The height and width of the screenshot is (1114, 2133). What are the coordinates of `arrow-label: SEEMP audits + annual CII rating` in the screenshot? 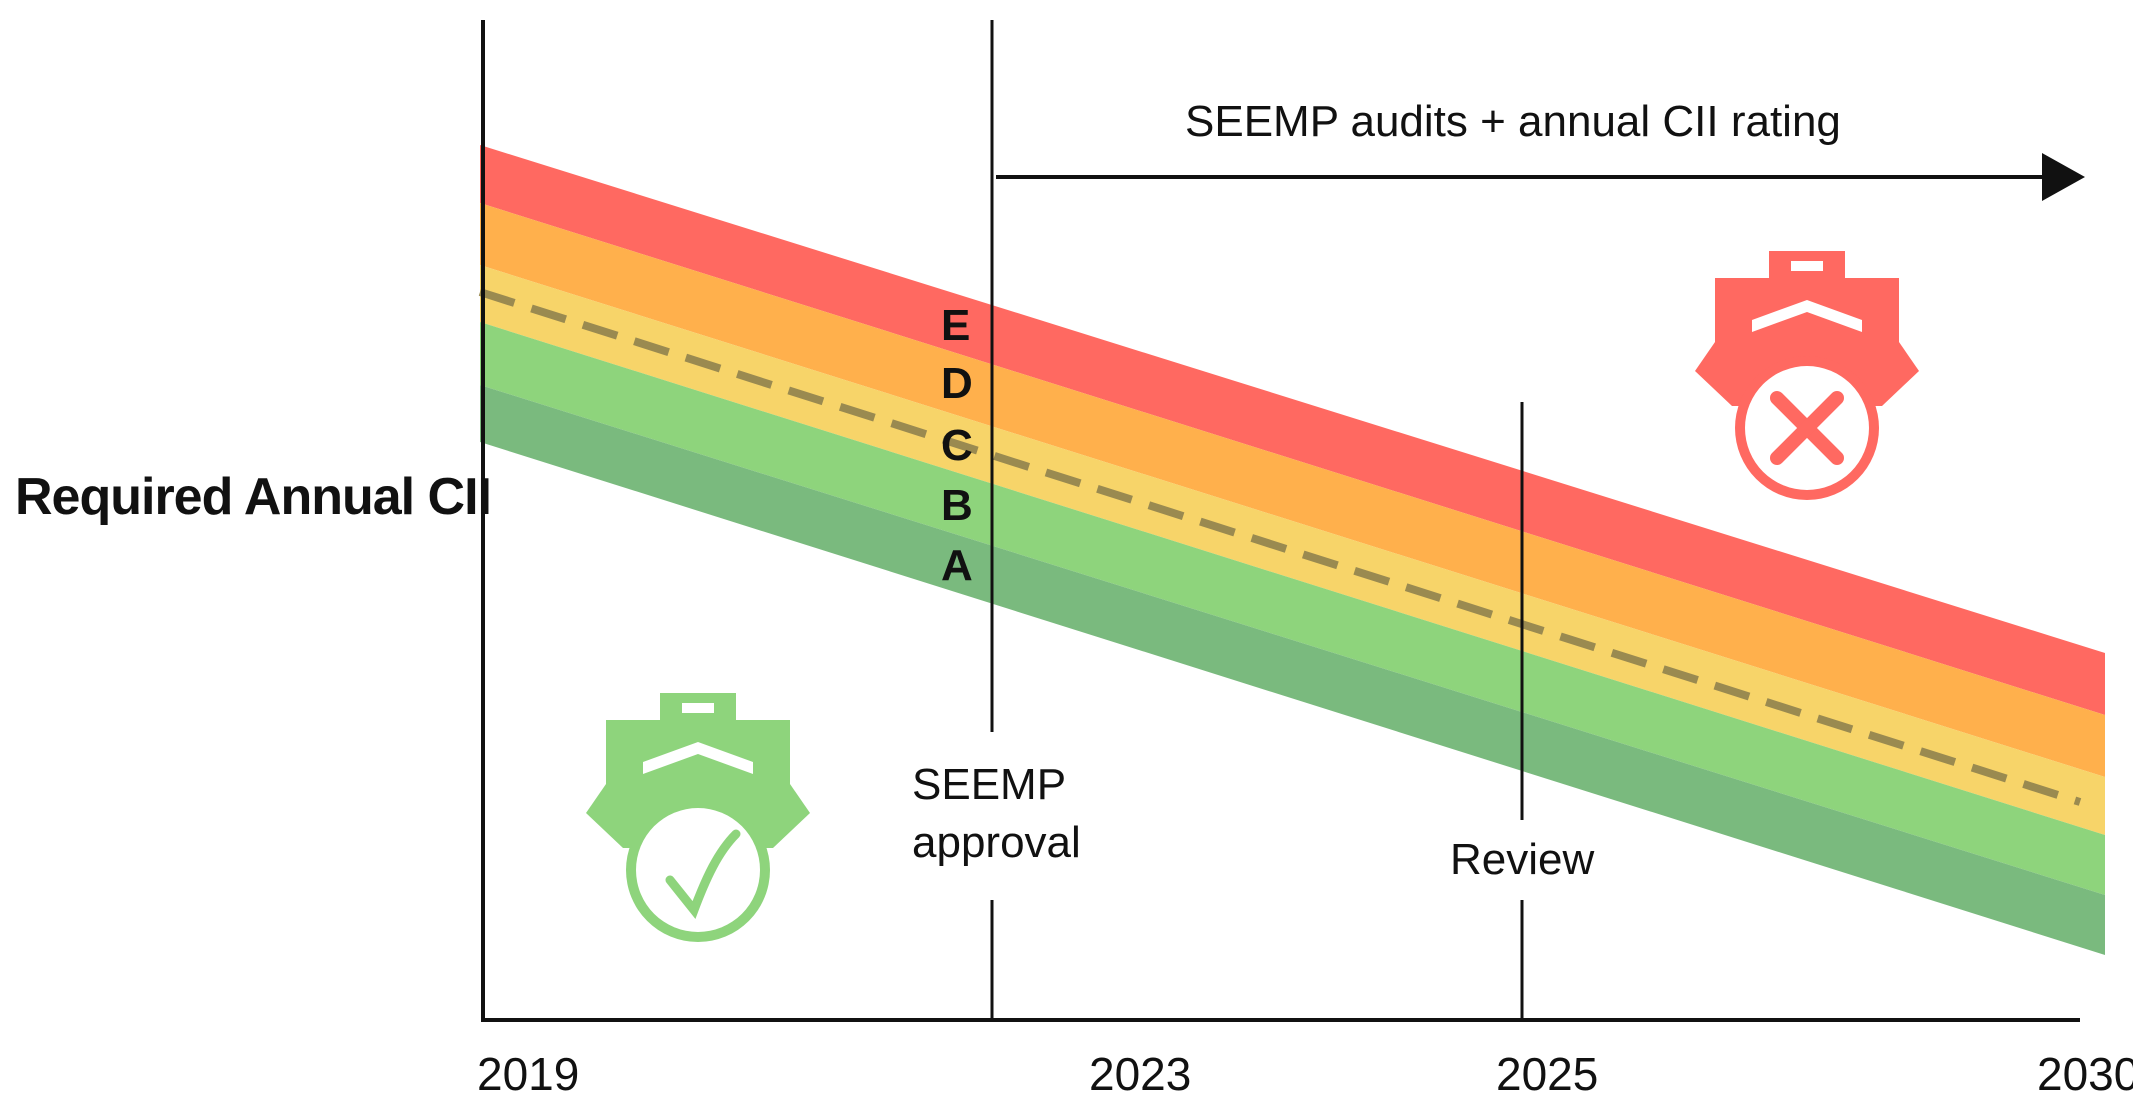 It's located at (1513, 121).